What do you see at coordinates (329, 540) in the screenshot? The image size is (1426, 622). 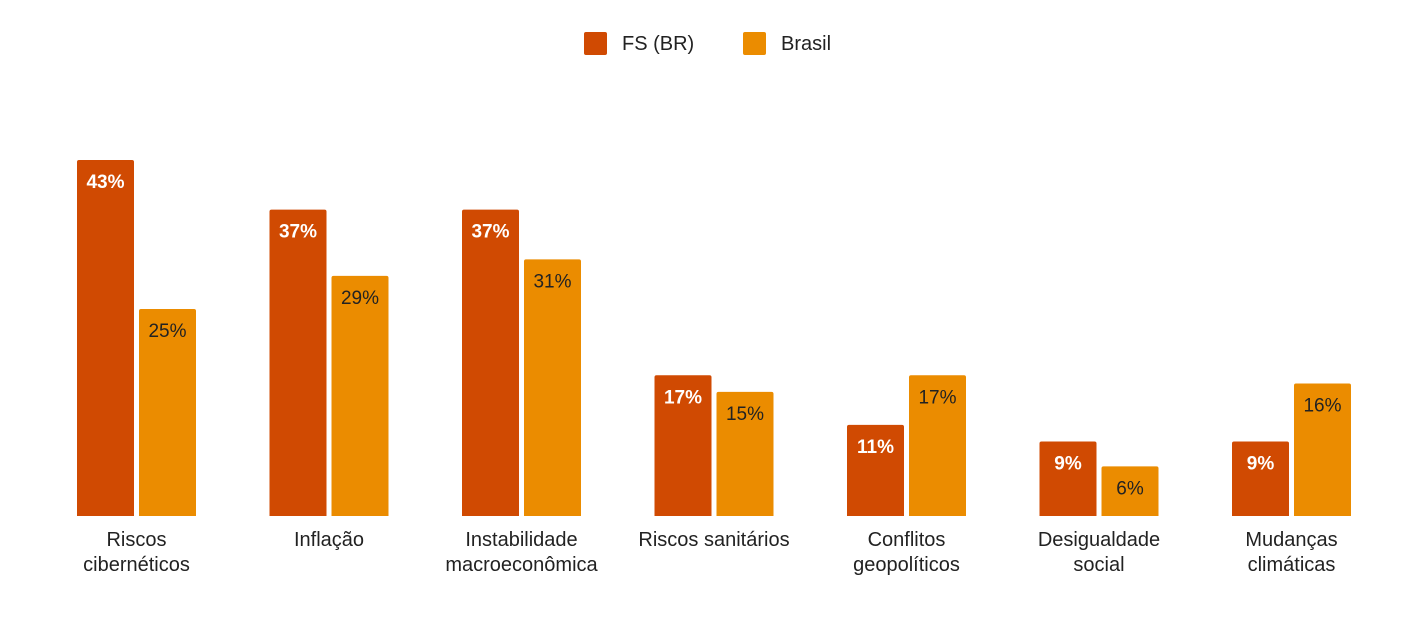 I see `category-label-1-0: Inflação` at bounding box center [329, 540].